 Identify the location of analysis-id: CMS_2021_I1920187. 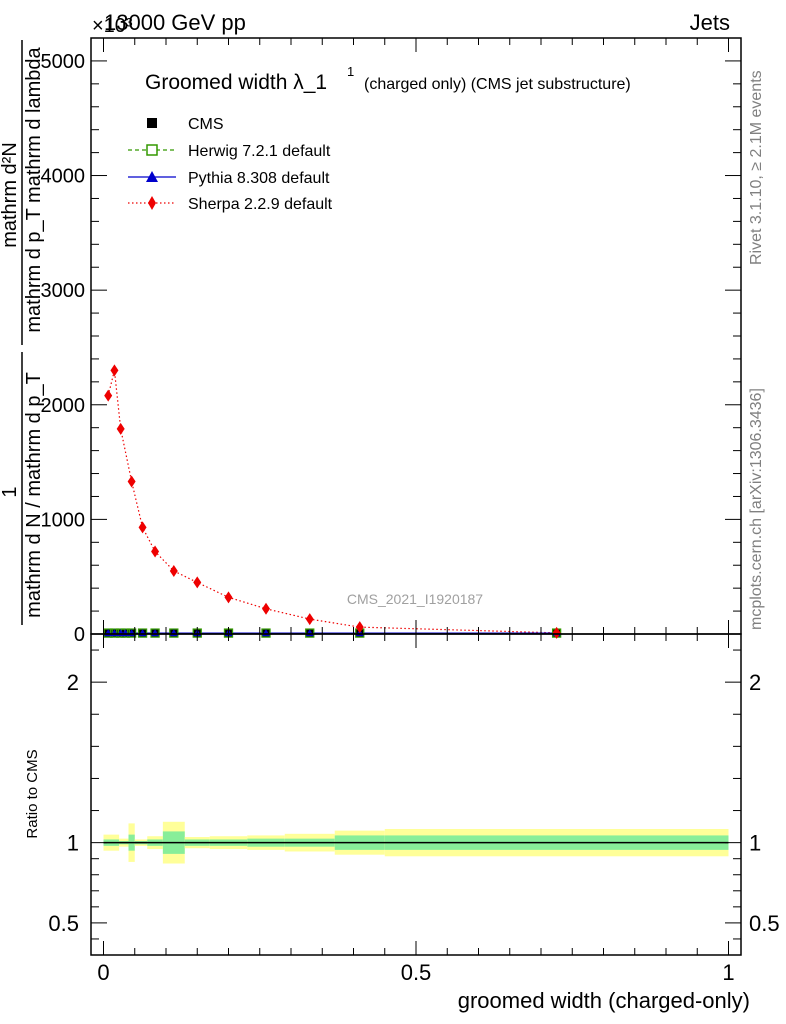
(415, 599).